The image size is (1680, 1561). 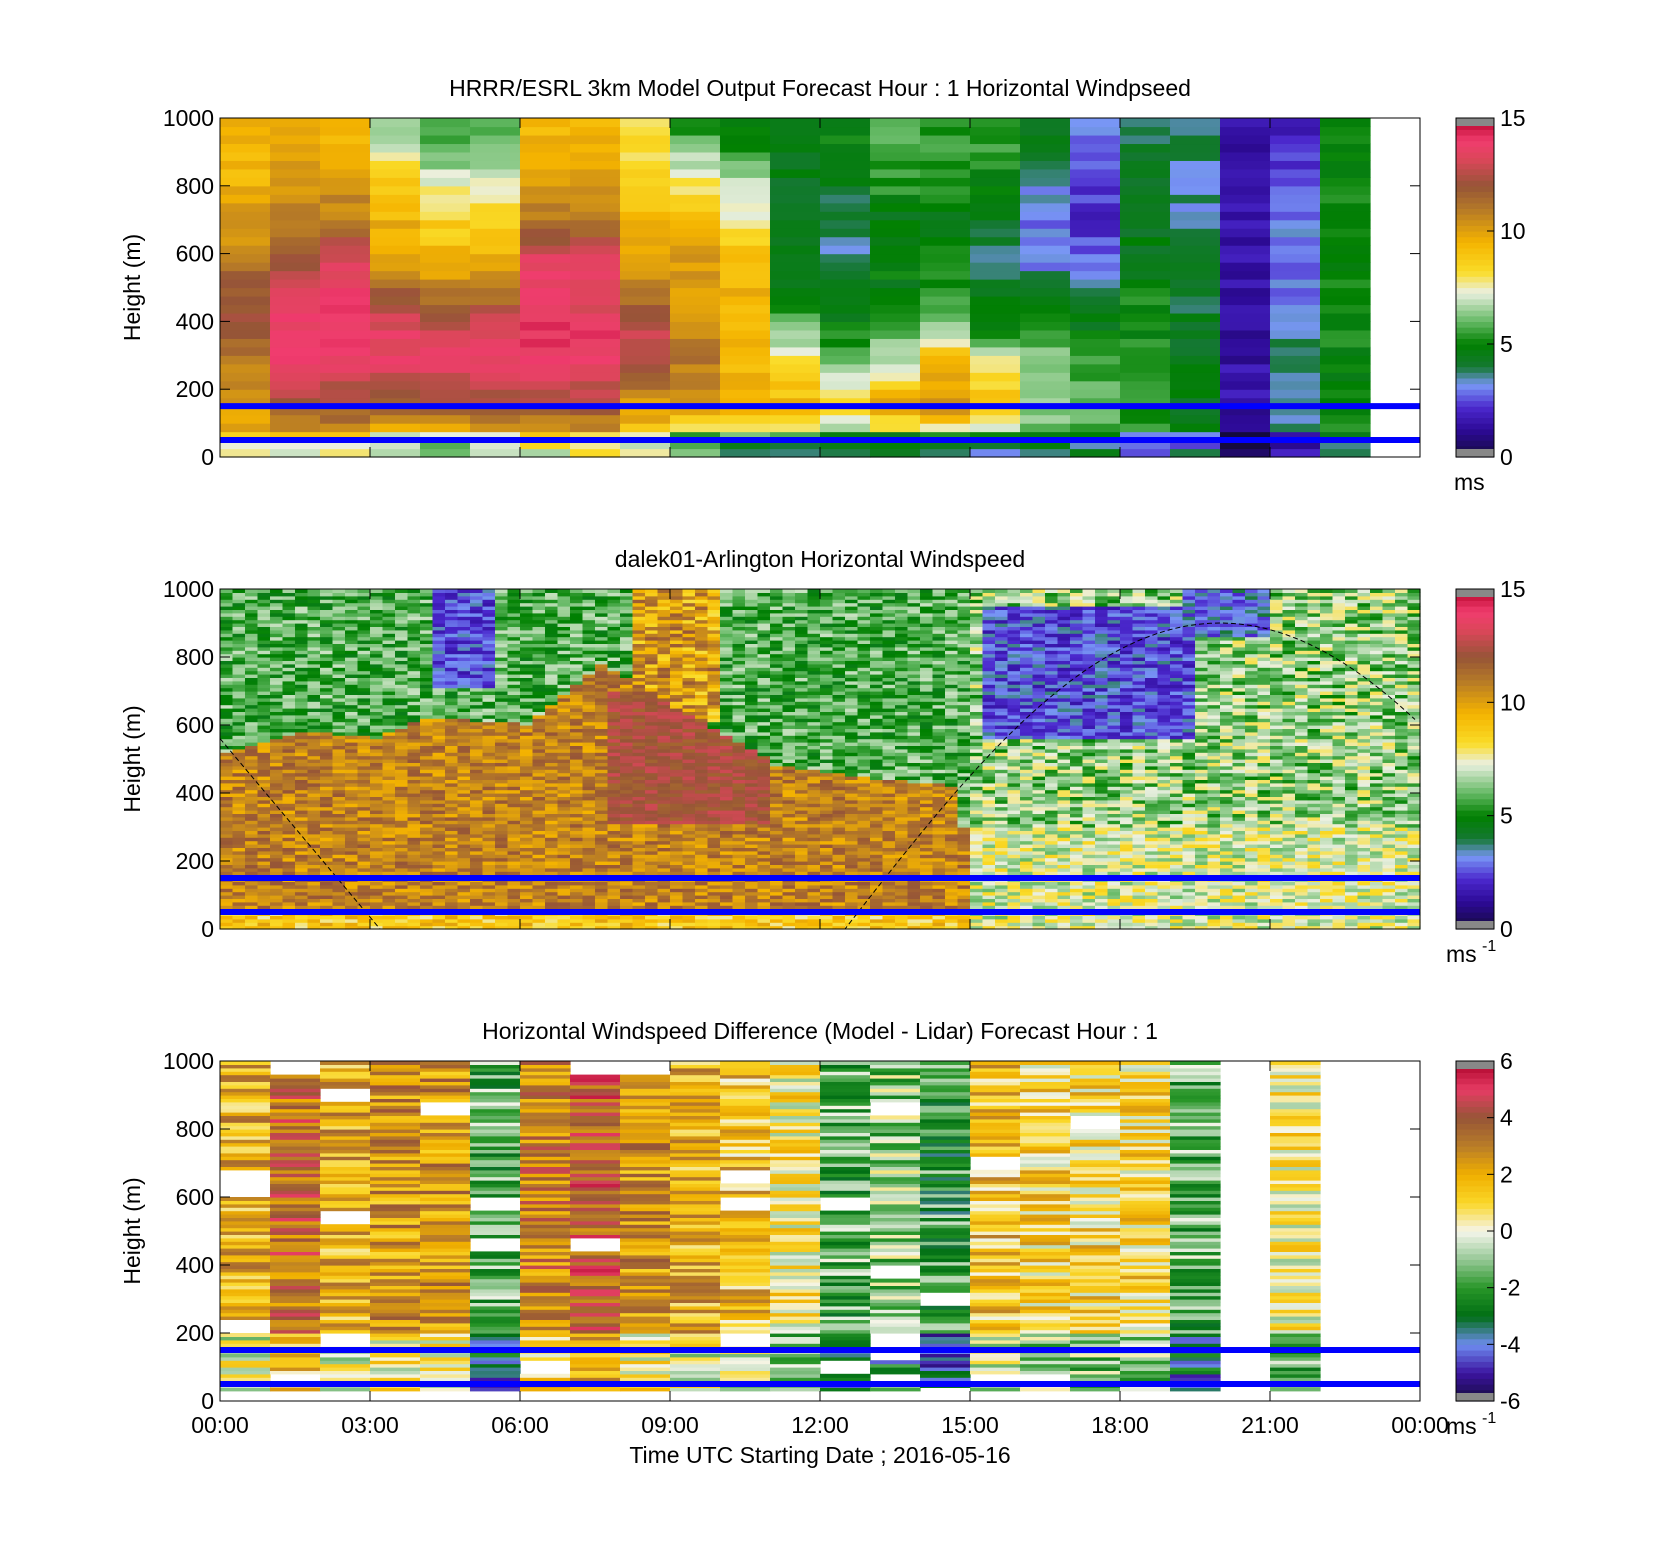 I want to click on colorbar-frame, so click(x=1475, y=287).